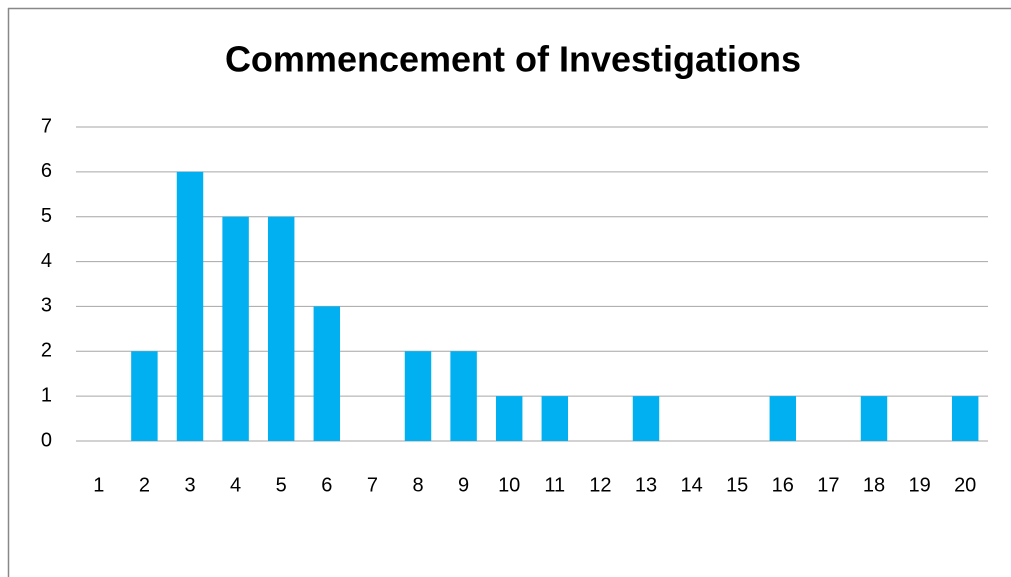  I want to click on y-tick-label: 5, so click(46, 216).